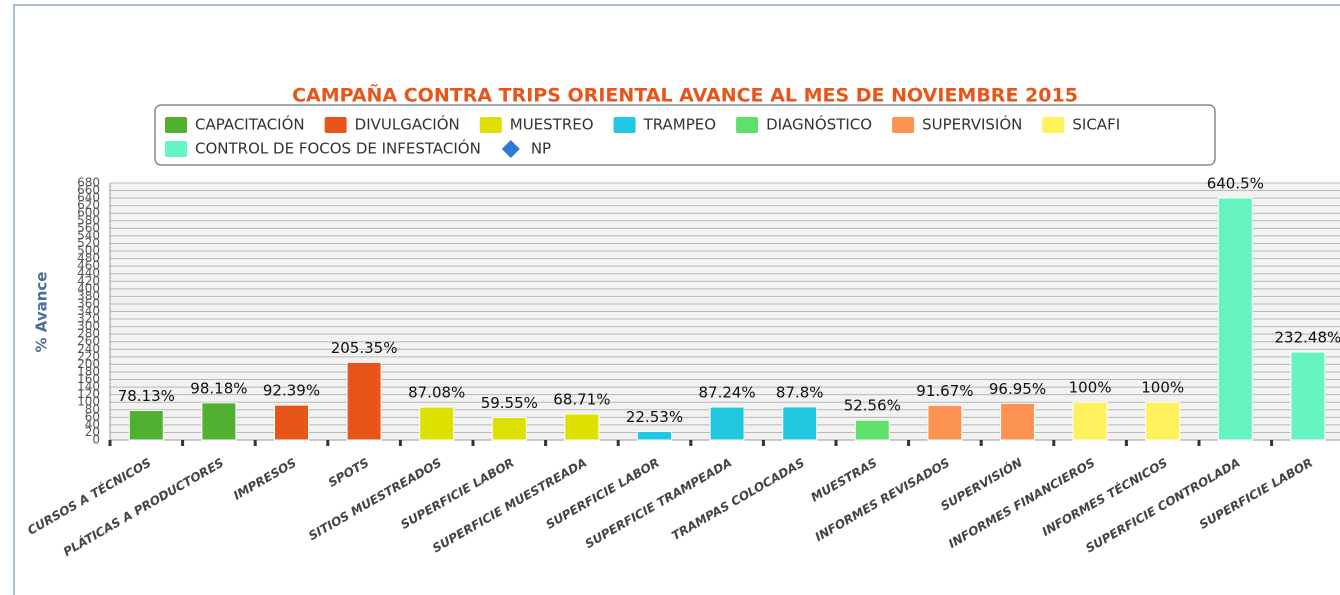 This screenshot has height=595, width=1340. What do you see at coordinates (659, 504) in the screenshot?
I see `x-tick-label: SUPERFICIE TRAMPEADA` at bounding box center [659, 504].